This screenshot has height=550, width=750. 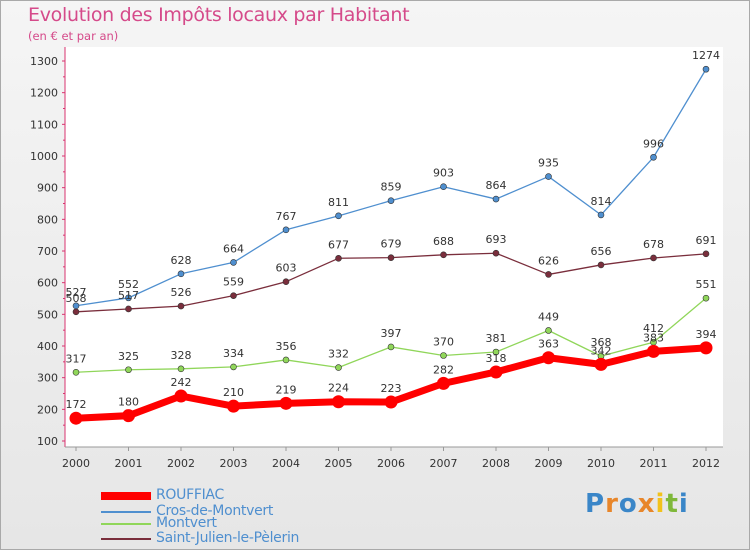 I want to click on data-label-saint-julien-le-pelerin: 678, so click(x=653, y=244).